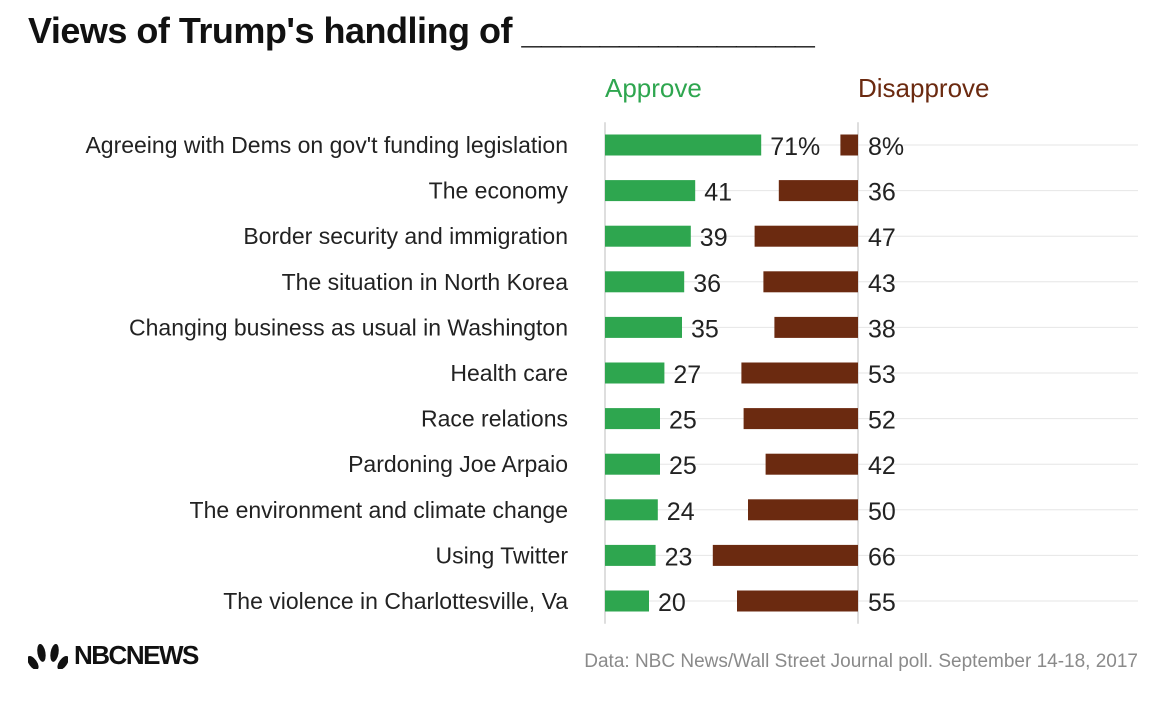 The width and height of the screenshot is (1168, 712). What do you see at coordinates (672, 603) in the screenshot?
I see `approve-value-label: 20` at bounding box center [672, 603].